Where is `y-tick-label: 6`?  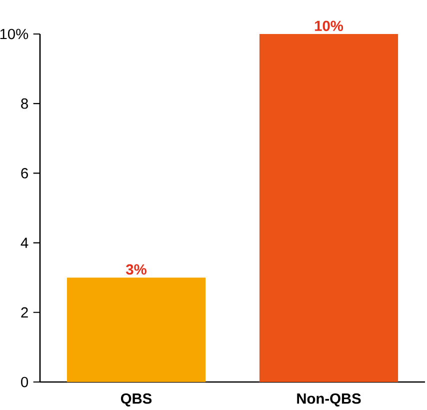
y-tick-label: 6 is located at coordinates (24, 173).